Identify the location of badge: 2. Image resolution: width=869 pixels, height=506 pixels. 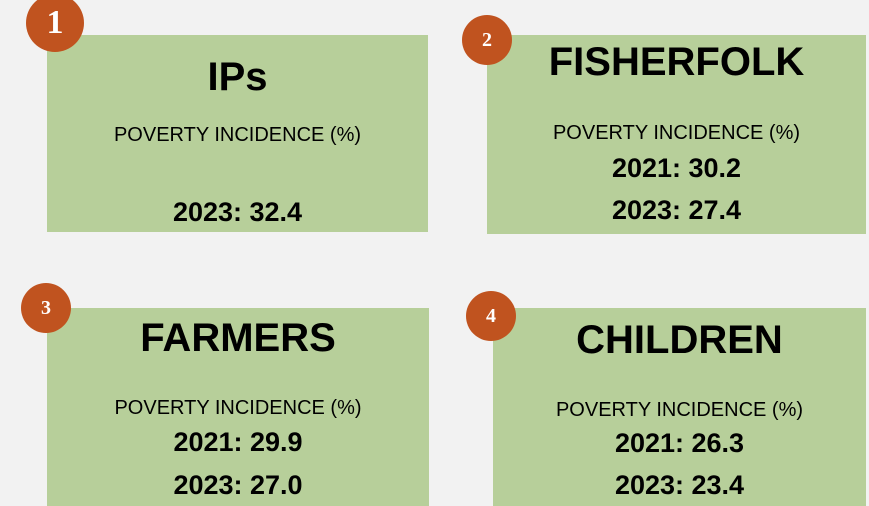
(487, 40).